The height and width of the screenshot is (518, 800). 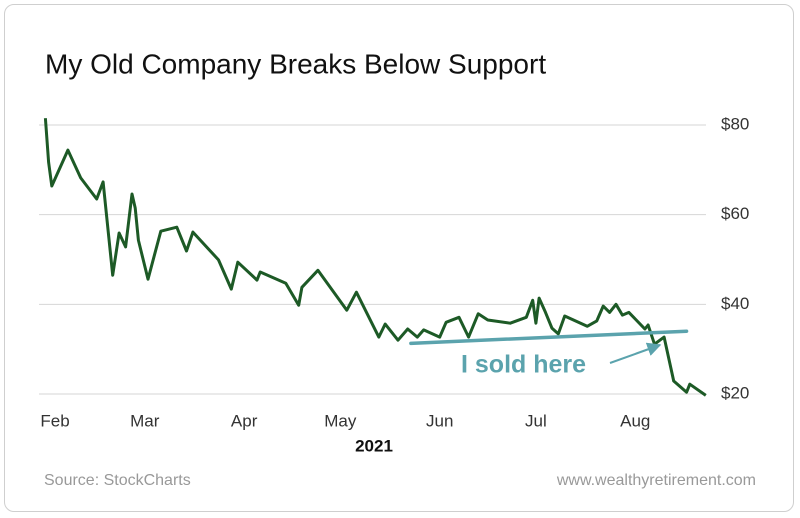 I want to click on x-tick-label: Mar, so click(x=145, y=420).